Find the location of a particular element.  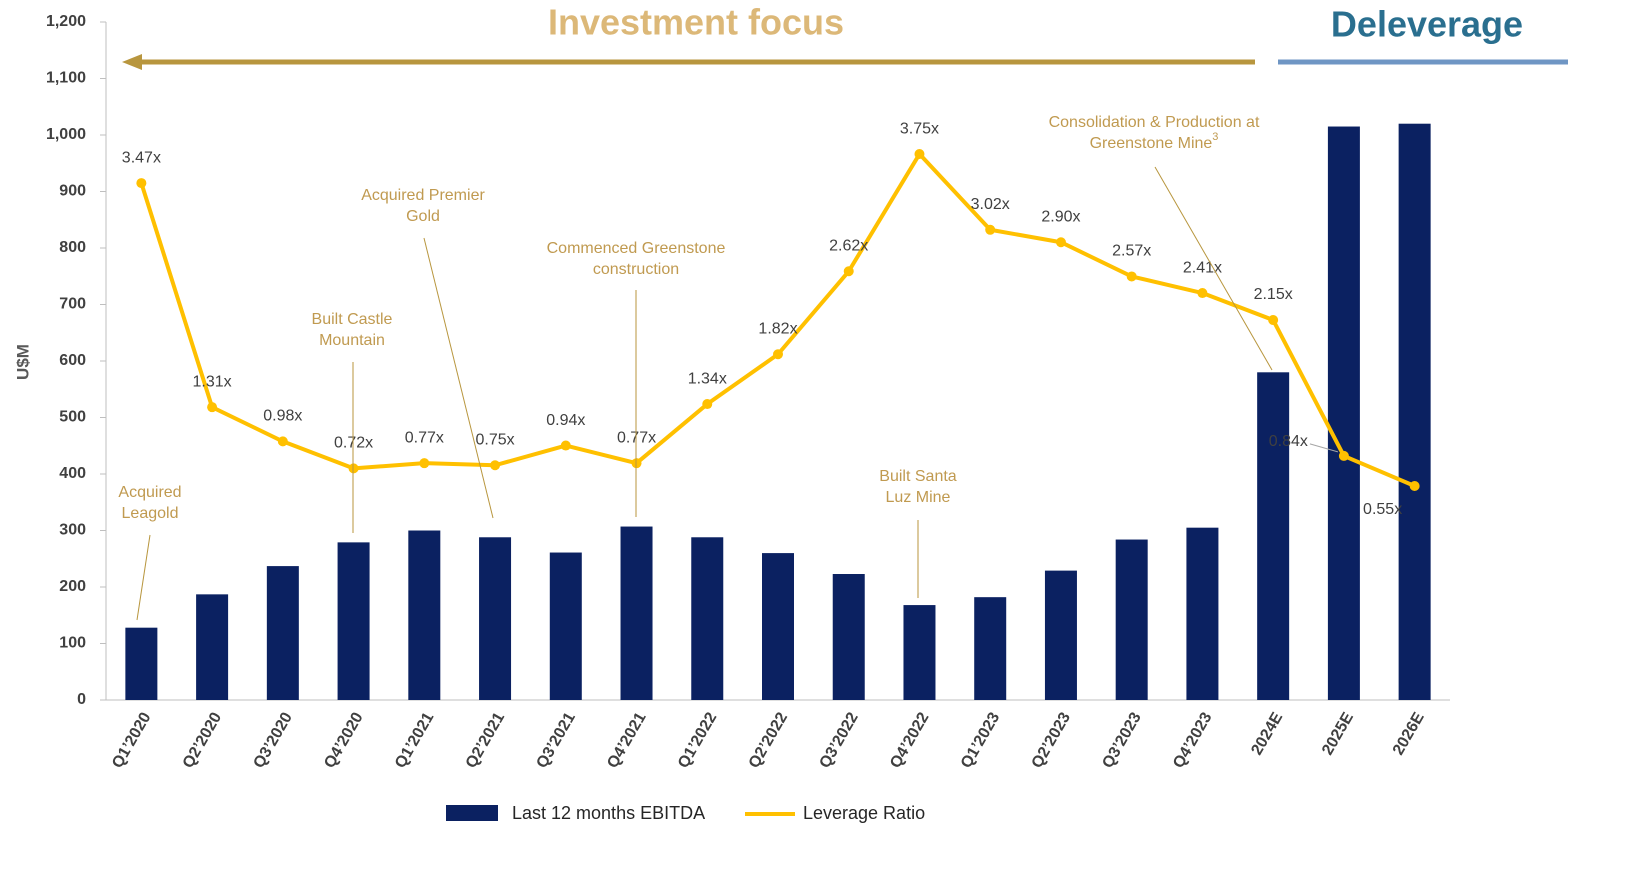

annotation: Commenced Greenstone is located at coordinates (636, 248).